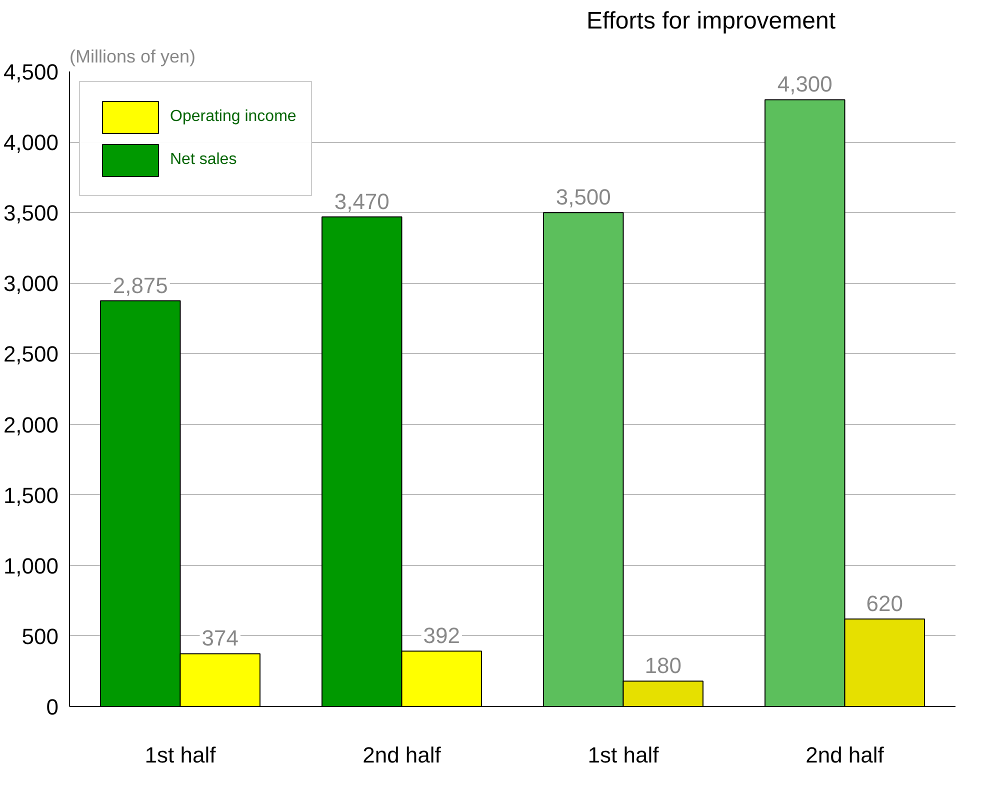 The image size is (990, 787). Describe the element at coordinates (40, 636) in the screenshot. I see `y-tick-label: 500` at that location.